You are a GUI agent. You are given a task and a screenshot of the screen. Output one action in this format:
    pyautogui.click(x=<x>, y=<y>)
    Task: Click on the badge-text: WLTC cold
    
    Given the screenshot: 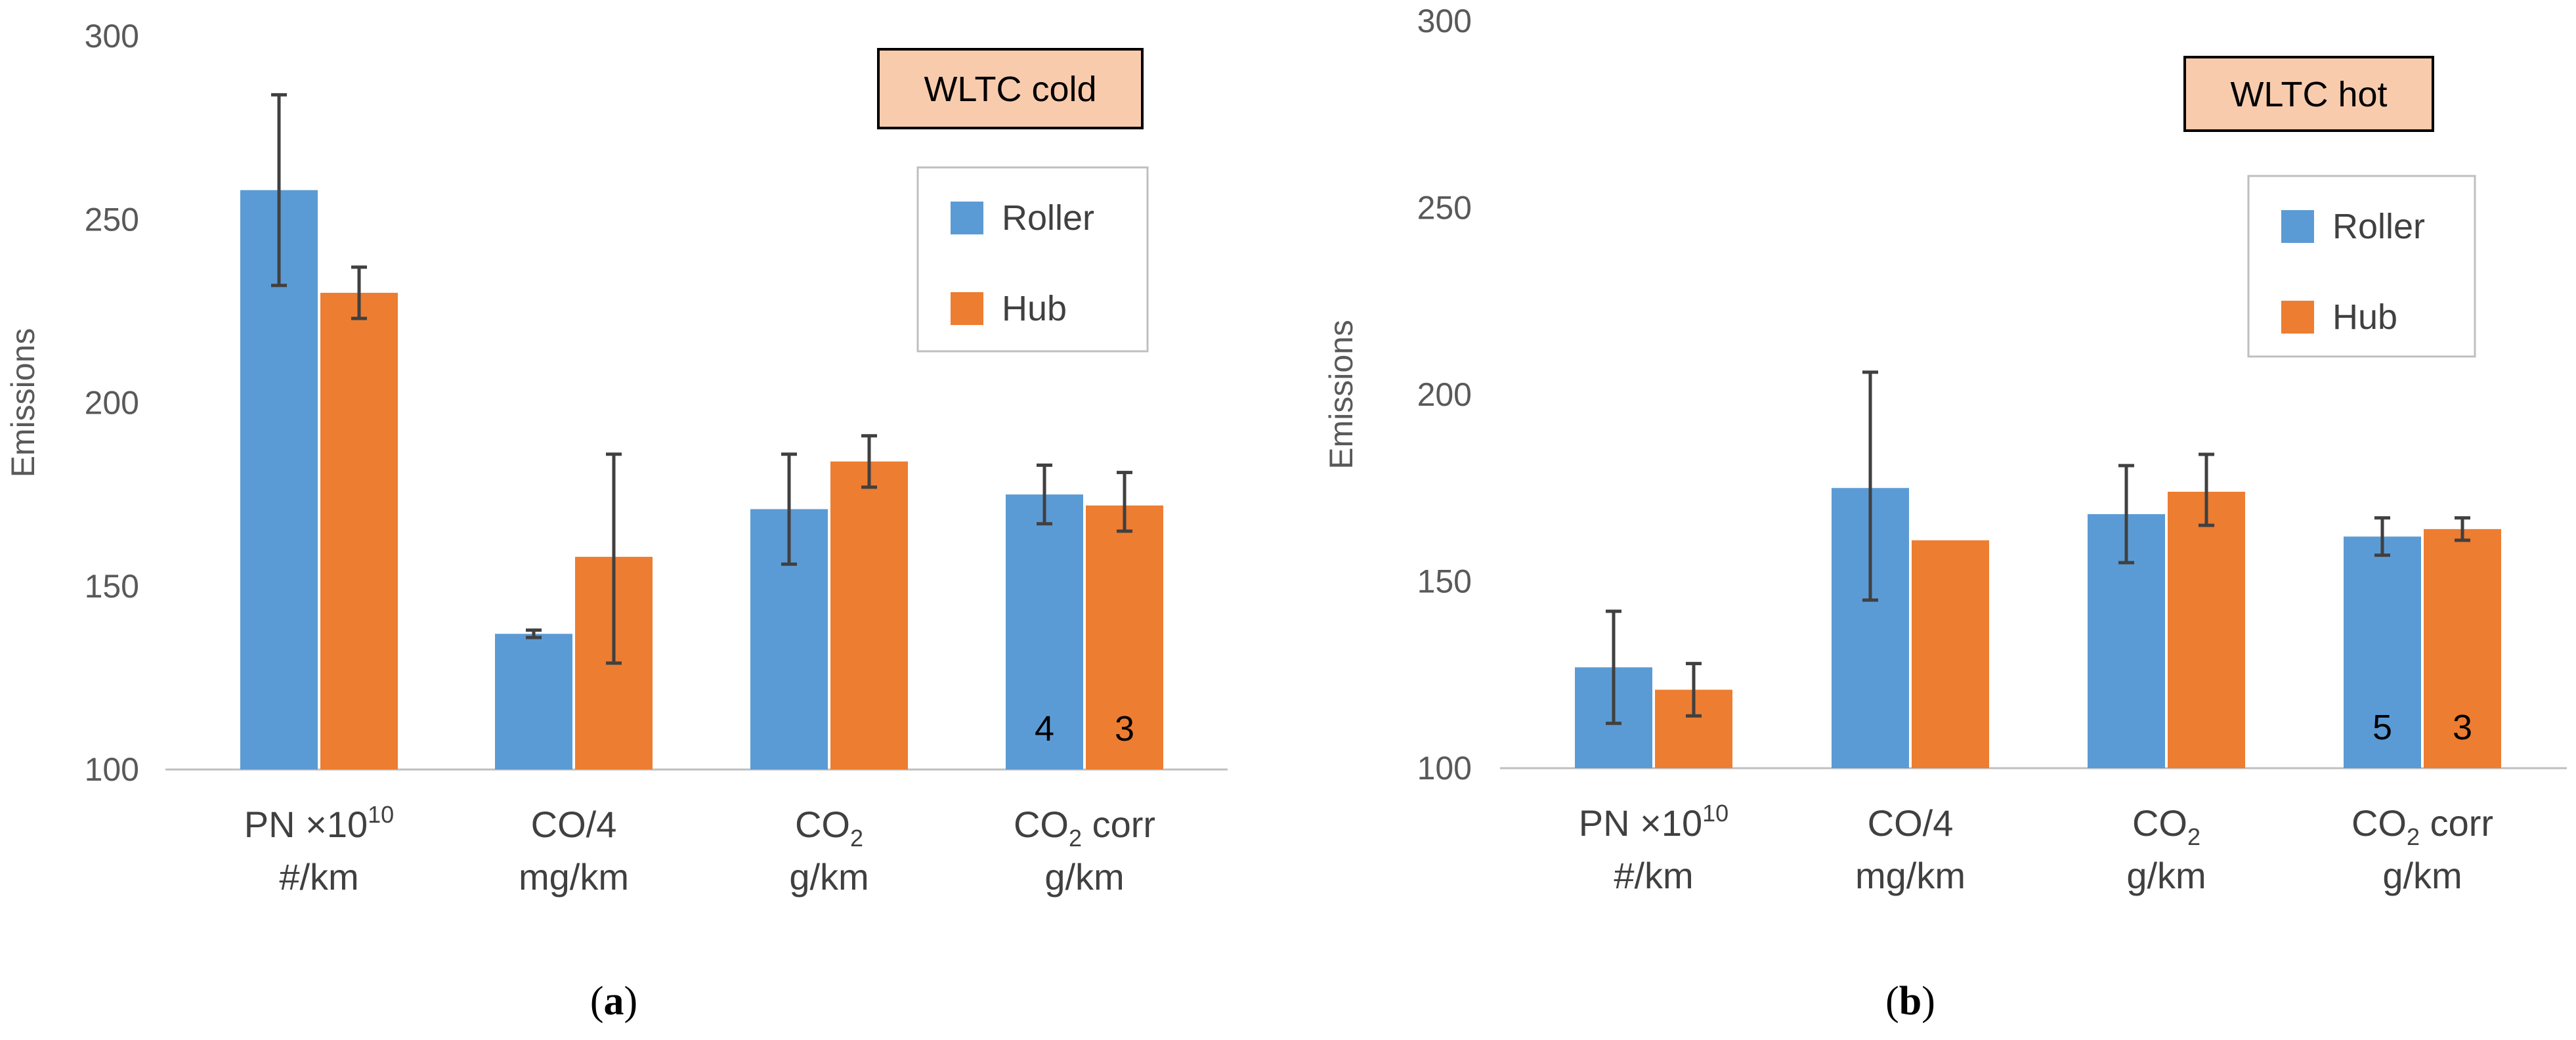 What is the action you would take?
    pyautogui.click(x=1010, y=89)
    